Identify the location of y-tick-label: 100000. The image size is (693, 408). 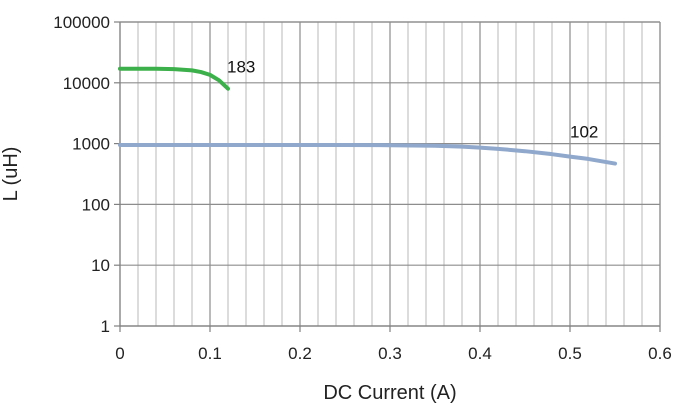
(81, 22).